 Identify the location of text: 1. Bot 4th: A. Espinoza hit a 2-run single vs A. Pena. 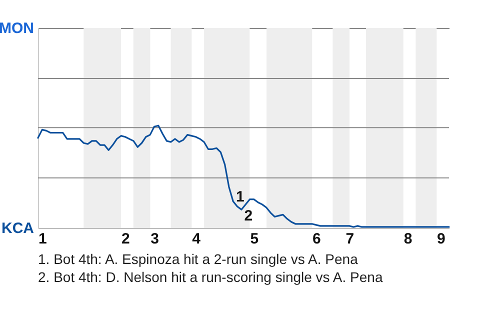
(198, 259).